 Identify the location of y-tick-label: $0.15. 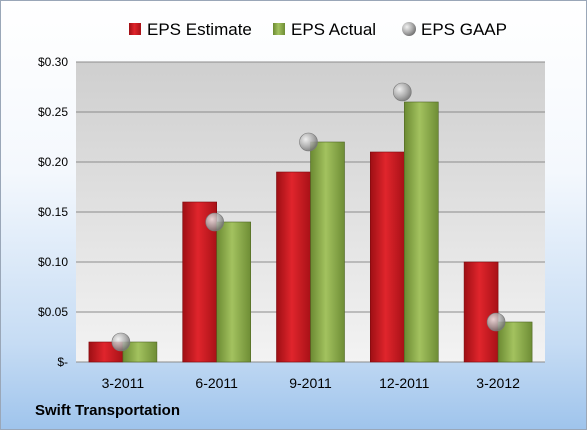
(53, 212).